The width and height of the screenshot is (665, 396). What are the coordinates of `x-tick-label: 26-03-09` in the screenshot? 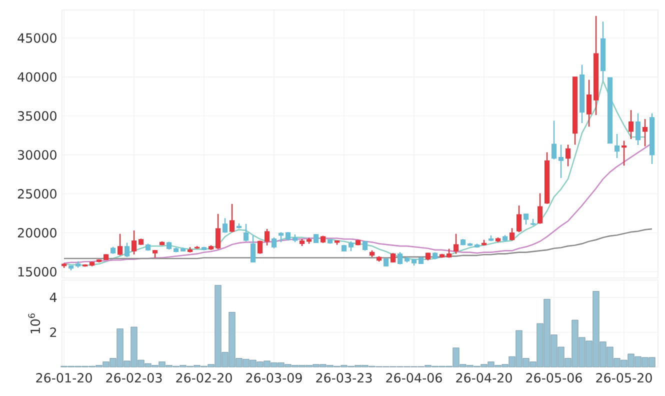 It's located at (274, 378).